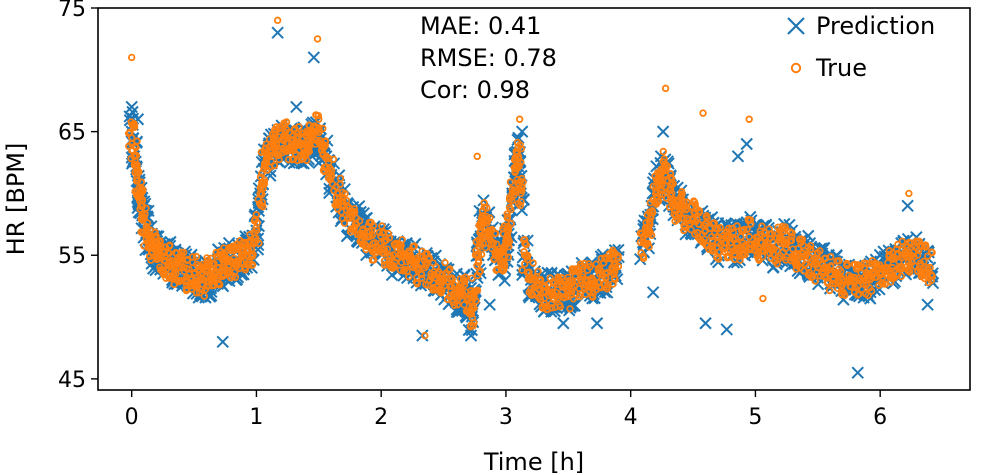 The width and height of the screenshot is (1000, 475). What do you see at coordinates (381, 417) in the screenshot?
I see `x-tick-label: 2` at bounding box center [381, 417].